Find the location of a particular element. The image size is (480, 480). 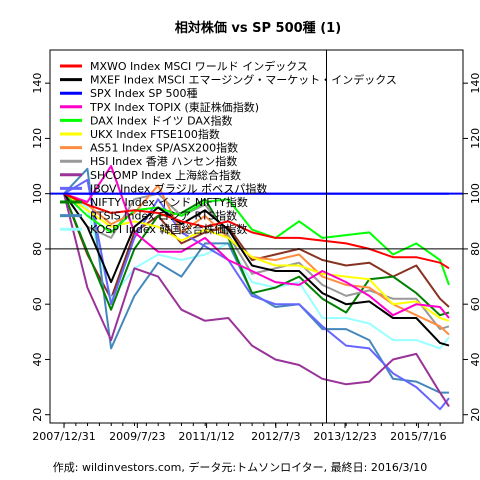

legend-label-8: SHCOMP Index 上海総合指数 is located at coordinates (165, 175).